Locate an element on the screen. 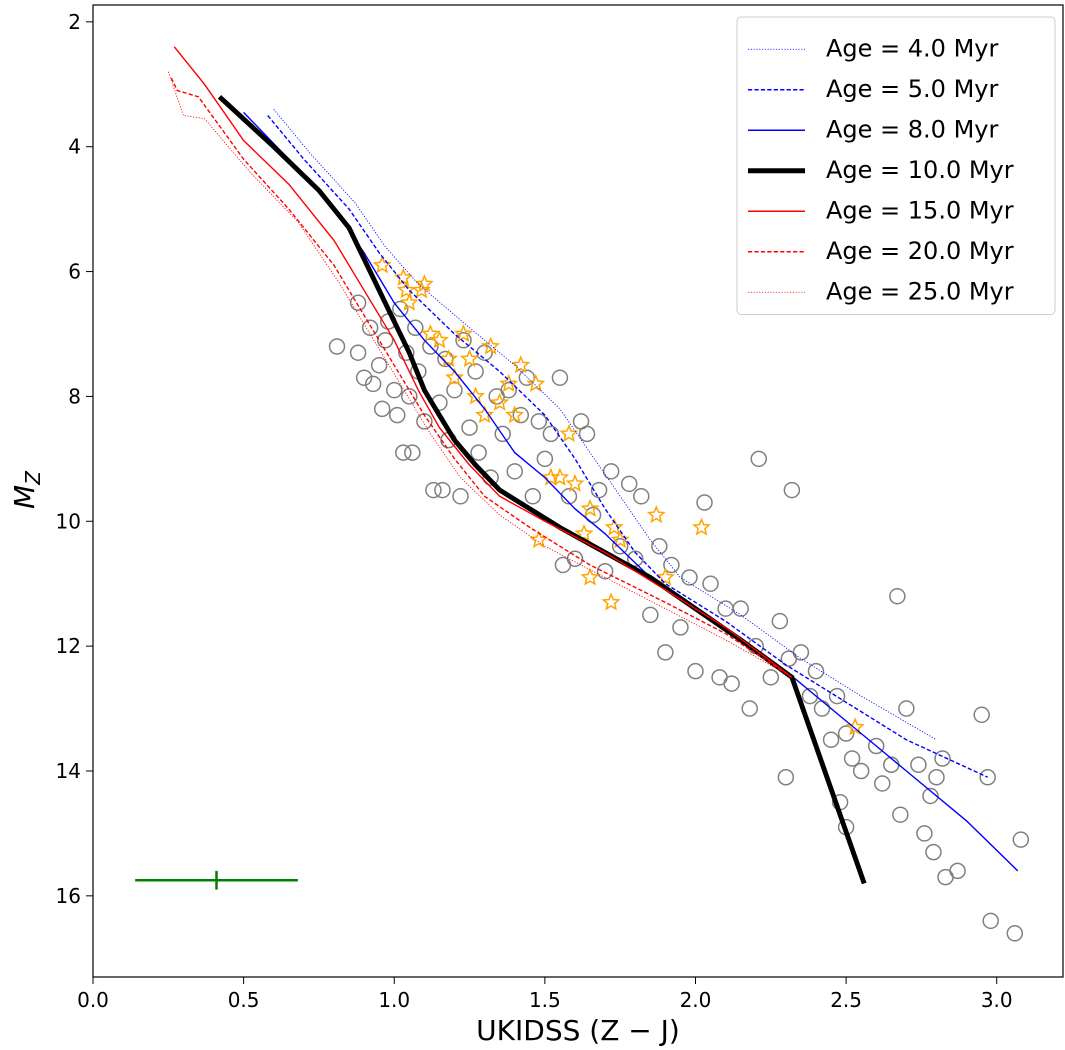 The image size is (1065, 1050). y-tick-label: 12 is located at coordinates (68, 646).